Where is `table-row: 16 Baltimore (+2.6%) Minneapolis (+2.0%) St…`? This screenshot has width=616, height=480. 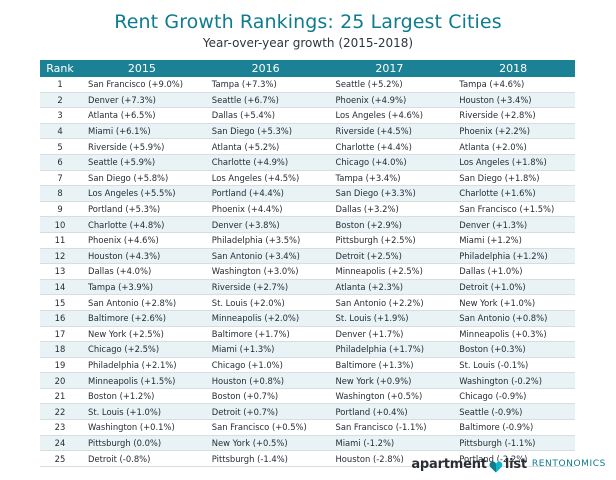
table-row: 16 Baltimore (+2.6%) Minneapolis (+2.0%) St… is located at coordinates (307, 318).